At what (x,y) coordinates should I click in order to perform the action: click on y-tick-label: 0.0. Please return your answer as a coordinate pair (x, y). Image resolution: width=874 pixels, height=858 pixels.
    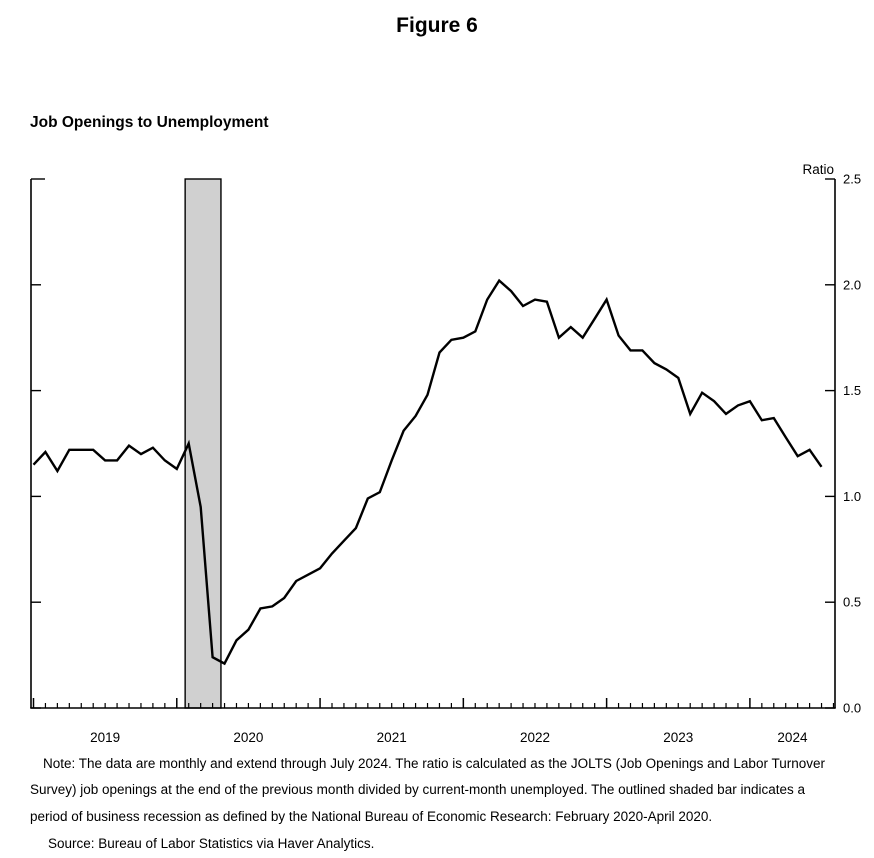
    Looking at the image, I should click on (852, 708).